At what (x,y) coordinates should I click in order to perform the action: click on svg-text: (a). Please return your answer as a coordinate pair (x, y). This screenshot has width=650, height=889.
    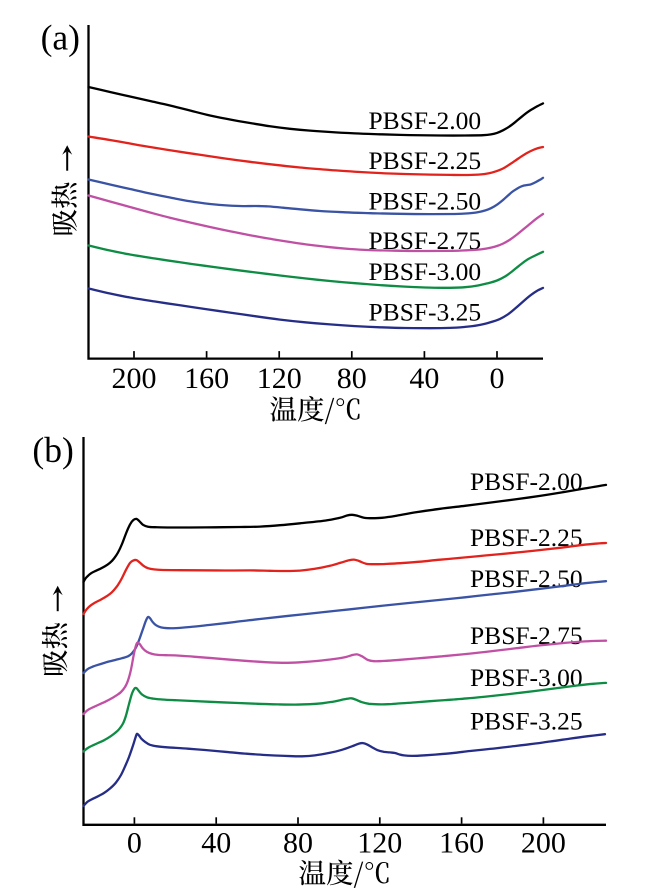
    Looking at the image, I should click on (60, 38).